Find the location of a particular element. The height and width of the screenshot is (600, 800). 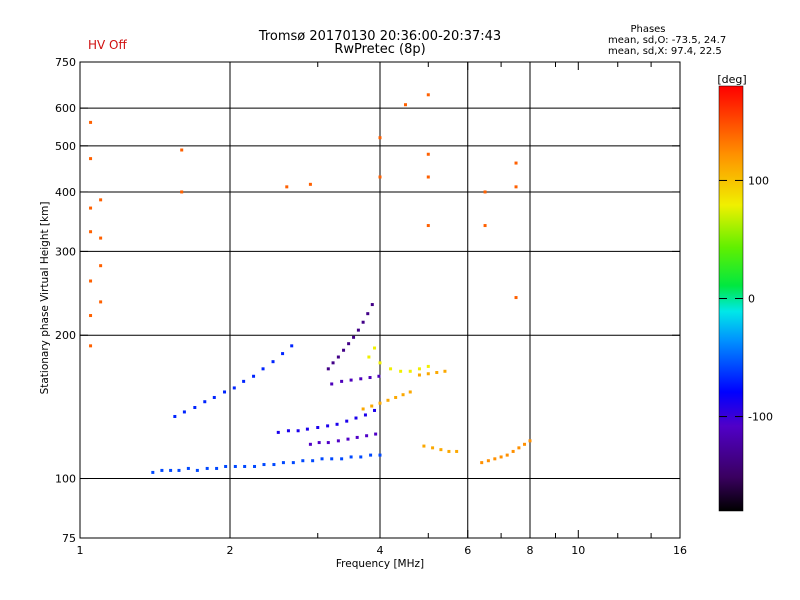

y-axis-label: Stationary phase Virtual Height [km] is located at coordinates (45, 298).